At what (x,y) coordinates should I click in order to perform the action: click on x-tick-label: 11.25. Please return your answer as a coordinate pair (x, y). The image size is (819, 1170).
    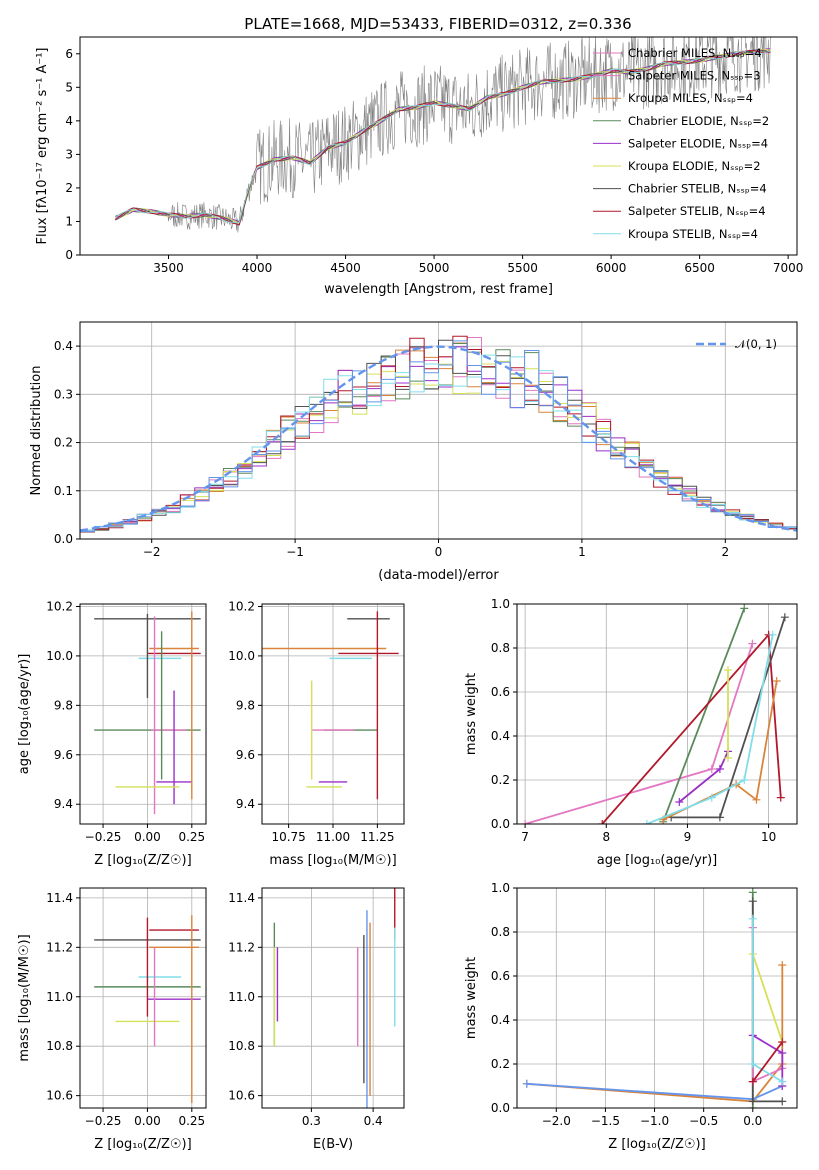
    Looking at the image, I should click on (377, 837).